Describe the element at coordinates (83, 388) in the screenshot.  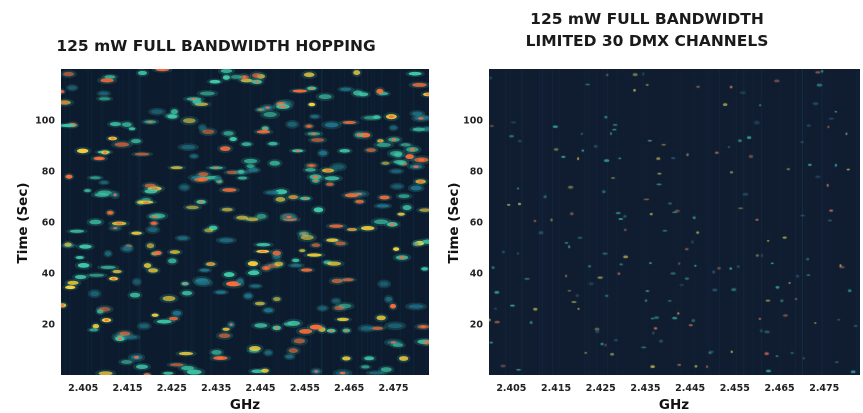
I see `x-tick-label: 2.405` at that location.